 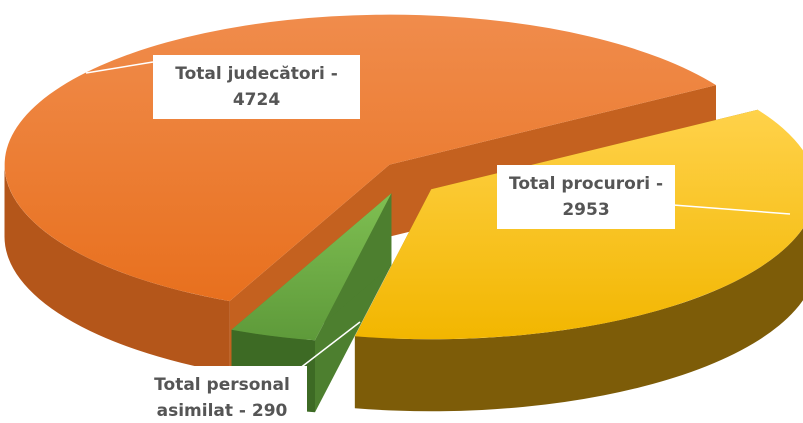 What do you see at coordinates (256, 87) in the screenshot?
I see `data-label: Total judecători - 4724` at bounding box center [256, 87].